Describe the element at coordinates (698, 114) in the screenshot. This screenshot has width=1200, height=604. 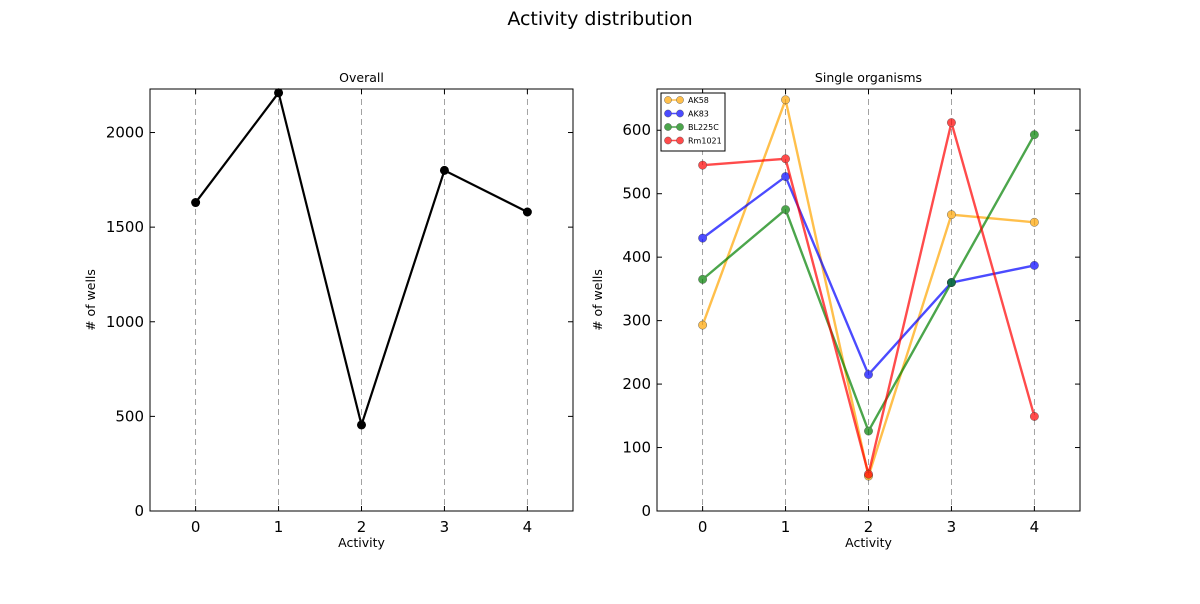
I see `panel-2-legend-label-1: AK83` at that location.